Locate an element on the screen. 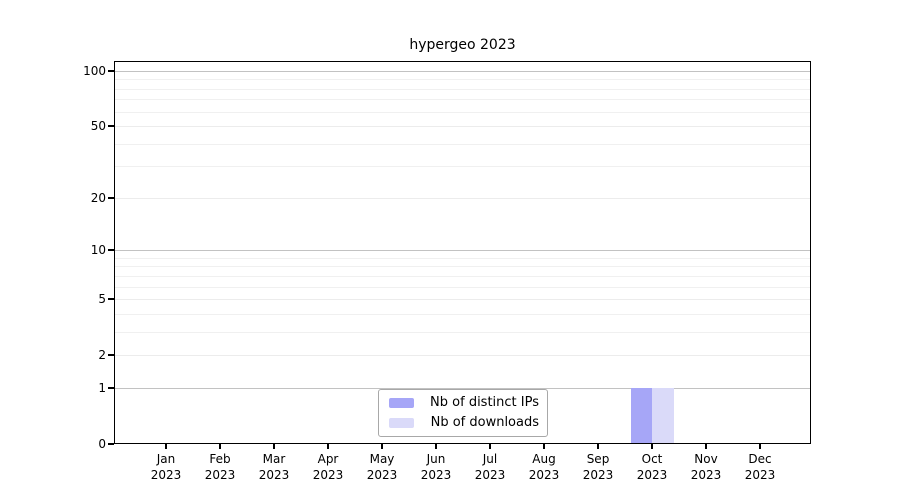 The image size is (900, 500). x-axis-tick-label: Aug 2023 is located at coordinates (544, 467).